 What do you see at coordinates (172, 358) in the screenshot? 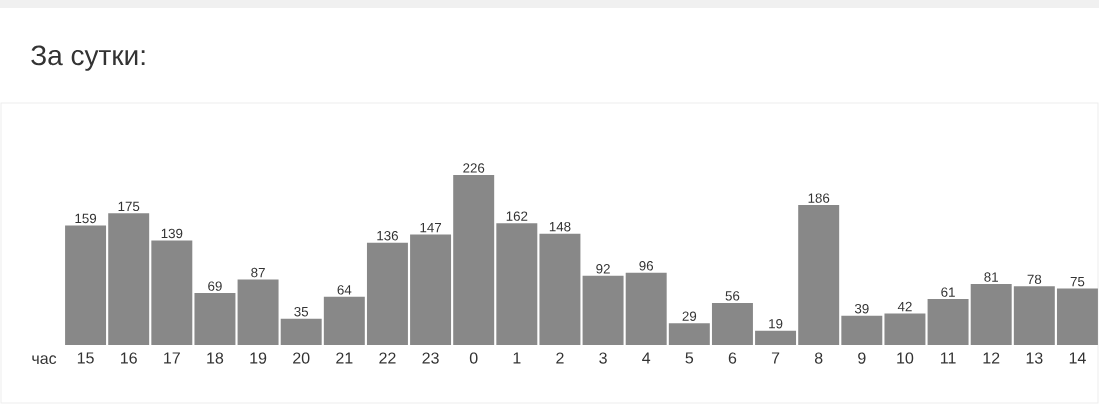
I see `x-tick-label: 17` at bounding box center [172, 358].